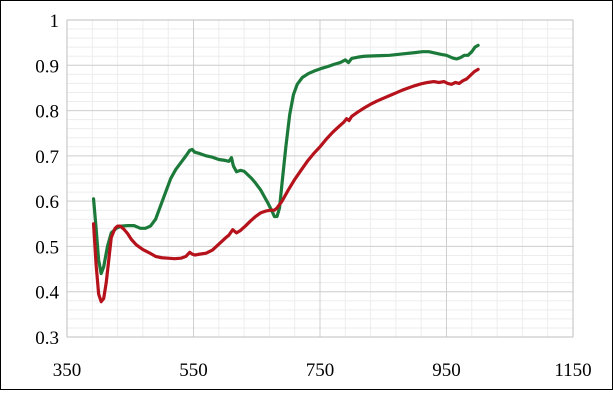 The image size is (613, 395). What do you see at coordinates (446, 370) in the screenshot?
I see `x-tick-label: 950` at bounding box center [446, 370].